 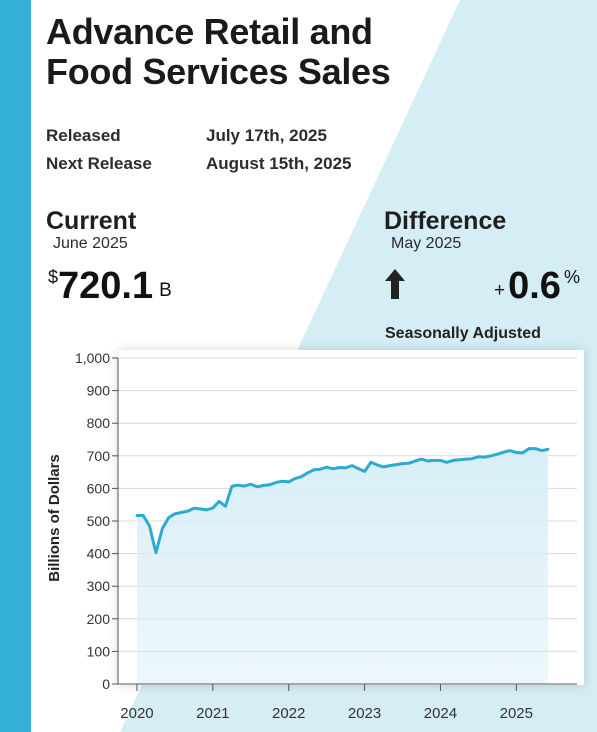 I want to click on next-release-value: August 15th, 2025, so click(x=279, y=163).